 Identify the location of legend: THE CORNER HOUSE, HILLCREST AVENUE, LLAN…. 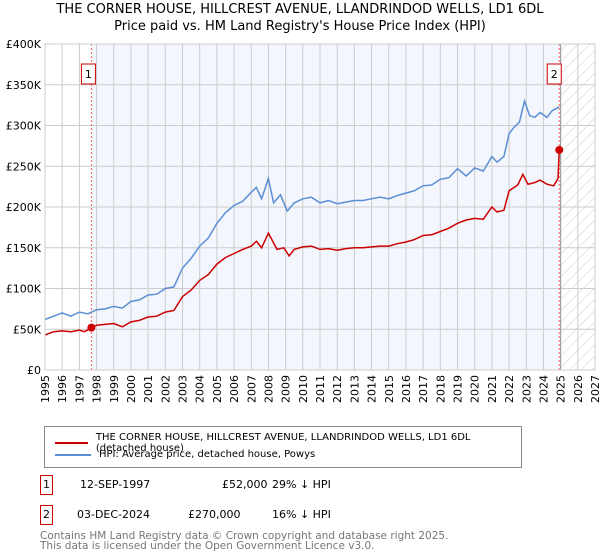
(283, 447).